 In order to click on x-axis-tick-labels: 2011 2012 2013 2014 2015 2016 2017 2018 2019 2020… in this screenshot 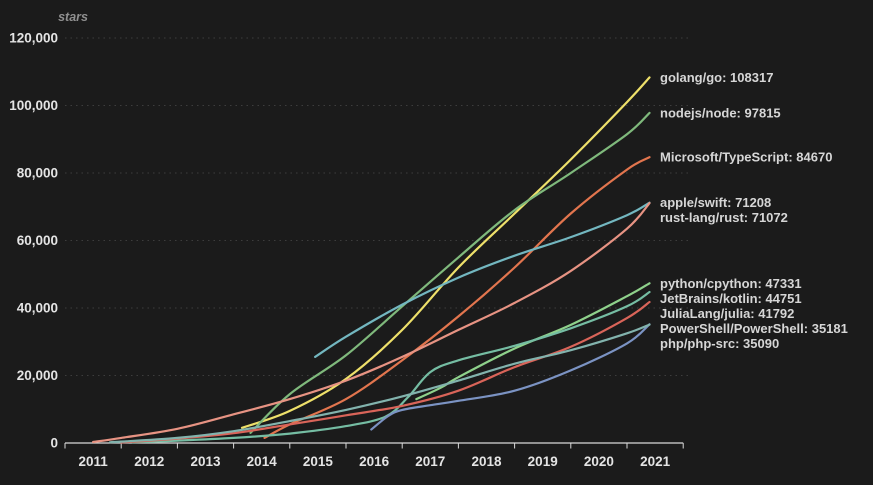, I will do `click(374, 461)`.